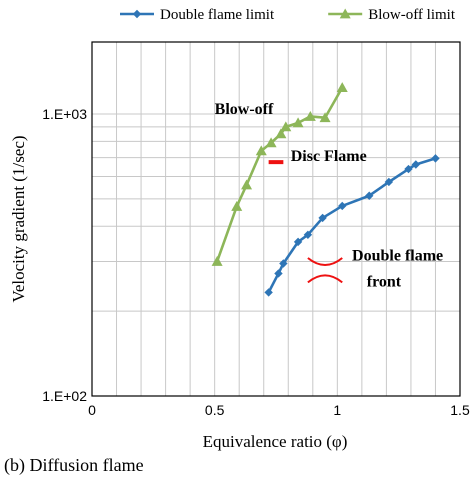  What do you see at coordinates (329, 156) in the screenshot?
I see `annotation-disc-flame: Disc Flame` at bounding box center [329, 156].